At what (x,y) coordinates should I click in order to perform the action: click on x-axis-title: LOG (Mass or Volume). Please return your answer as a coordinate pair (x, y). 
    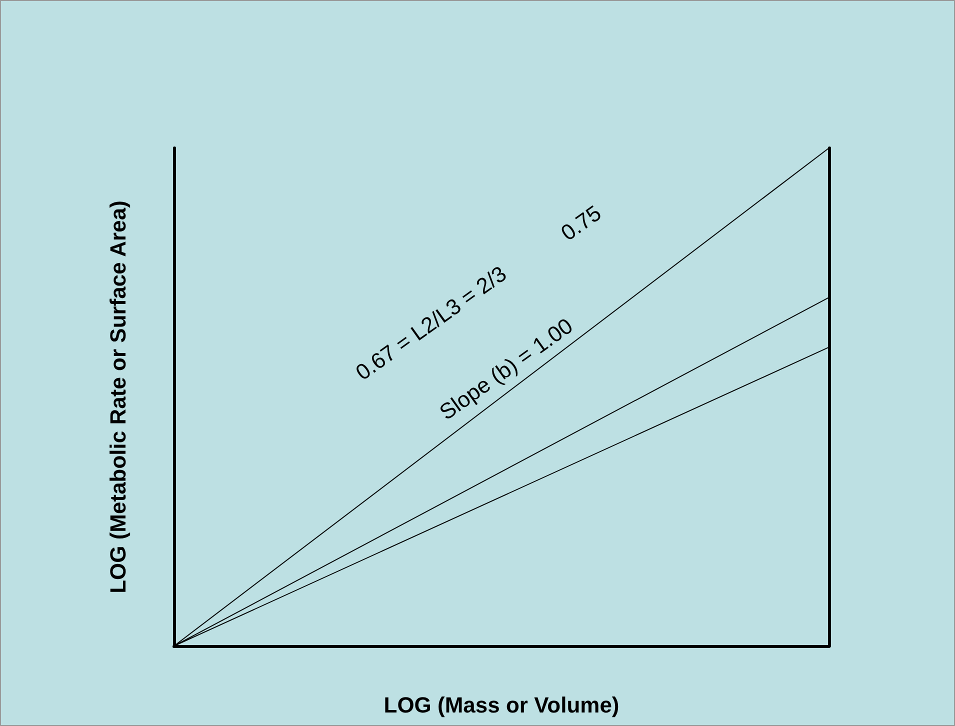
    Looking at the image, I should click on (502, 705).